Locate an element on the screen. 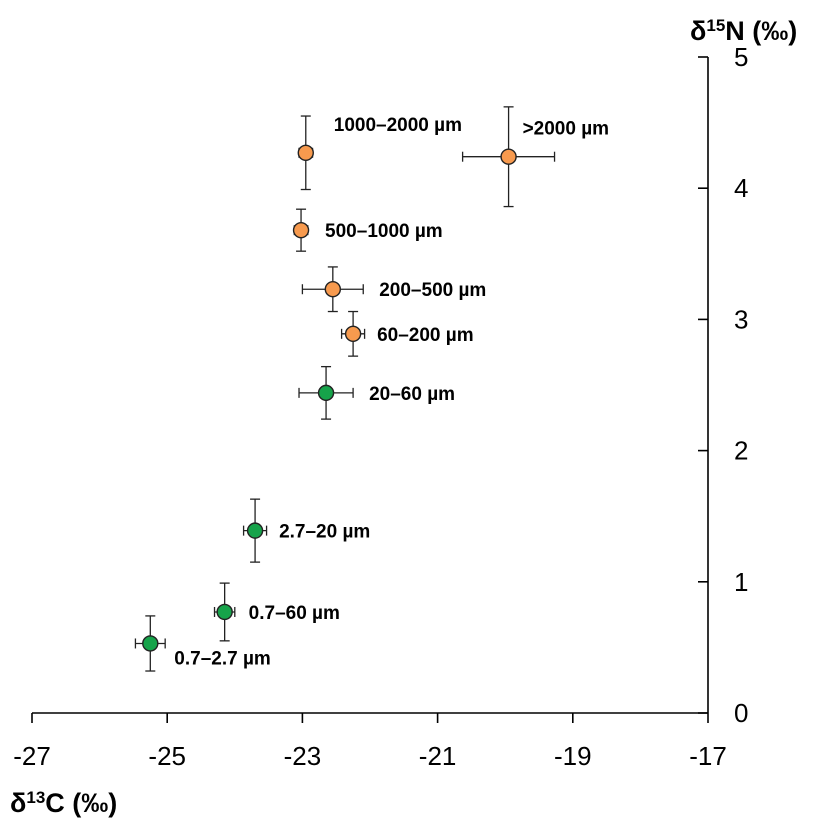 The width and height of the screenshot is (833, 825). point-label: 500–1000 µm is located at coordinates (384, 231).